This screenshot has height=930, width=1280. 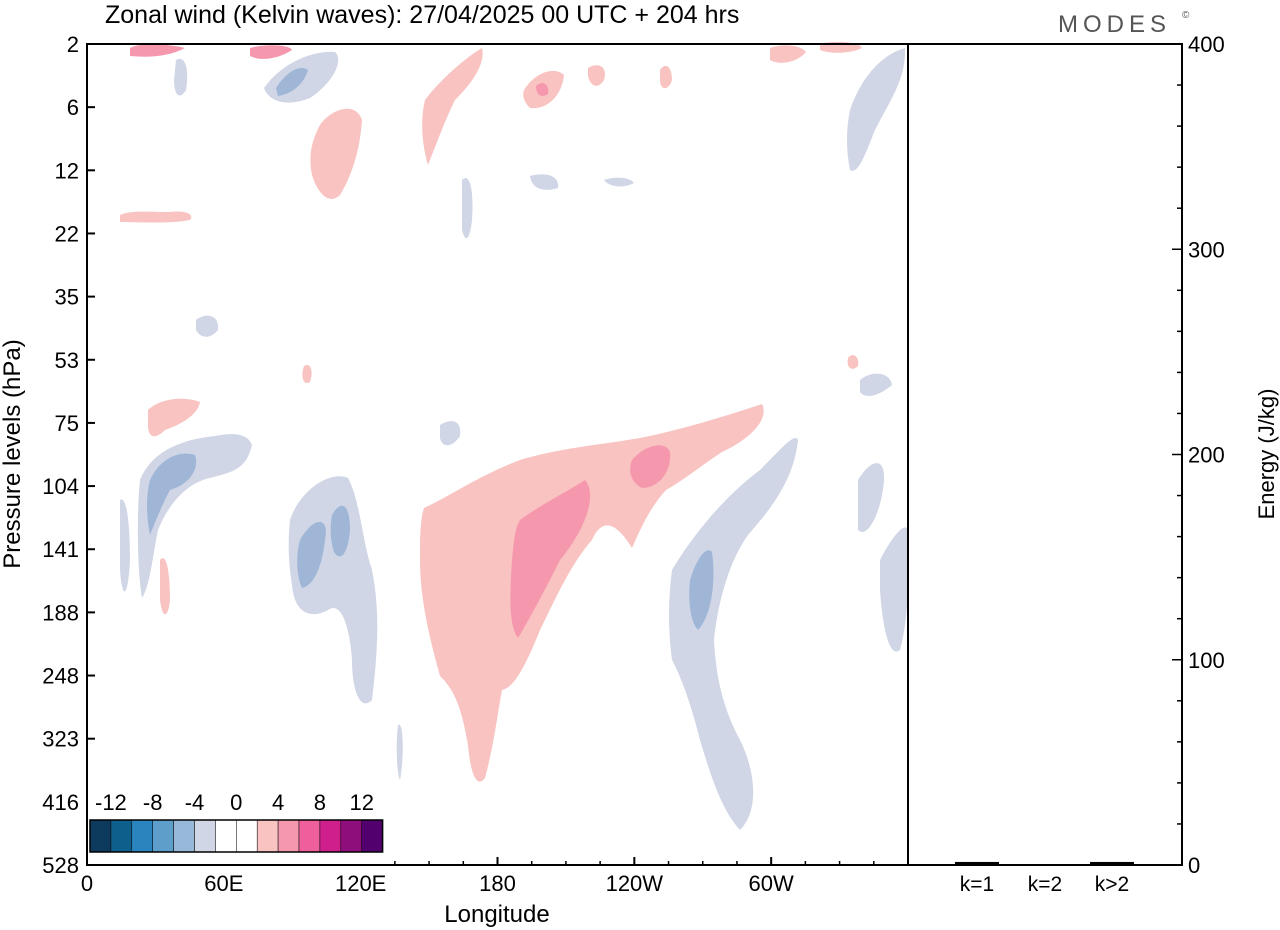 I want to click on longitude-tick-label: 60E, so click(x=223, y=883).